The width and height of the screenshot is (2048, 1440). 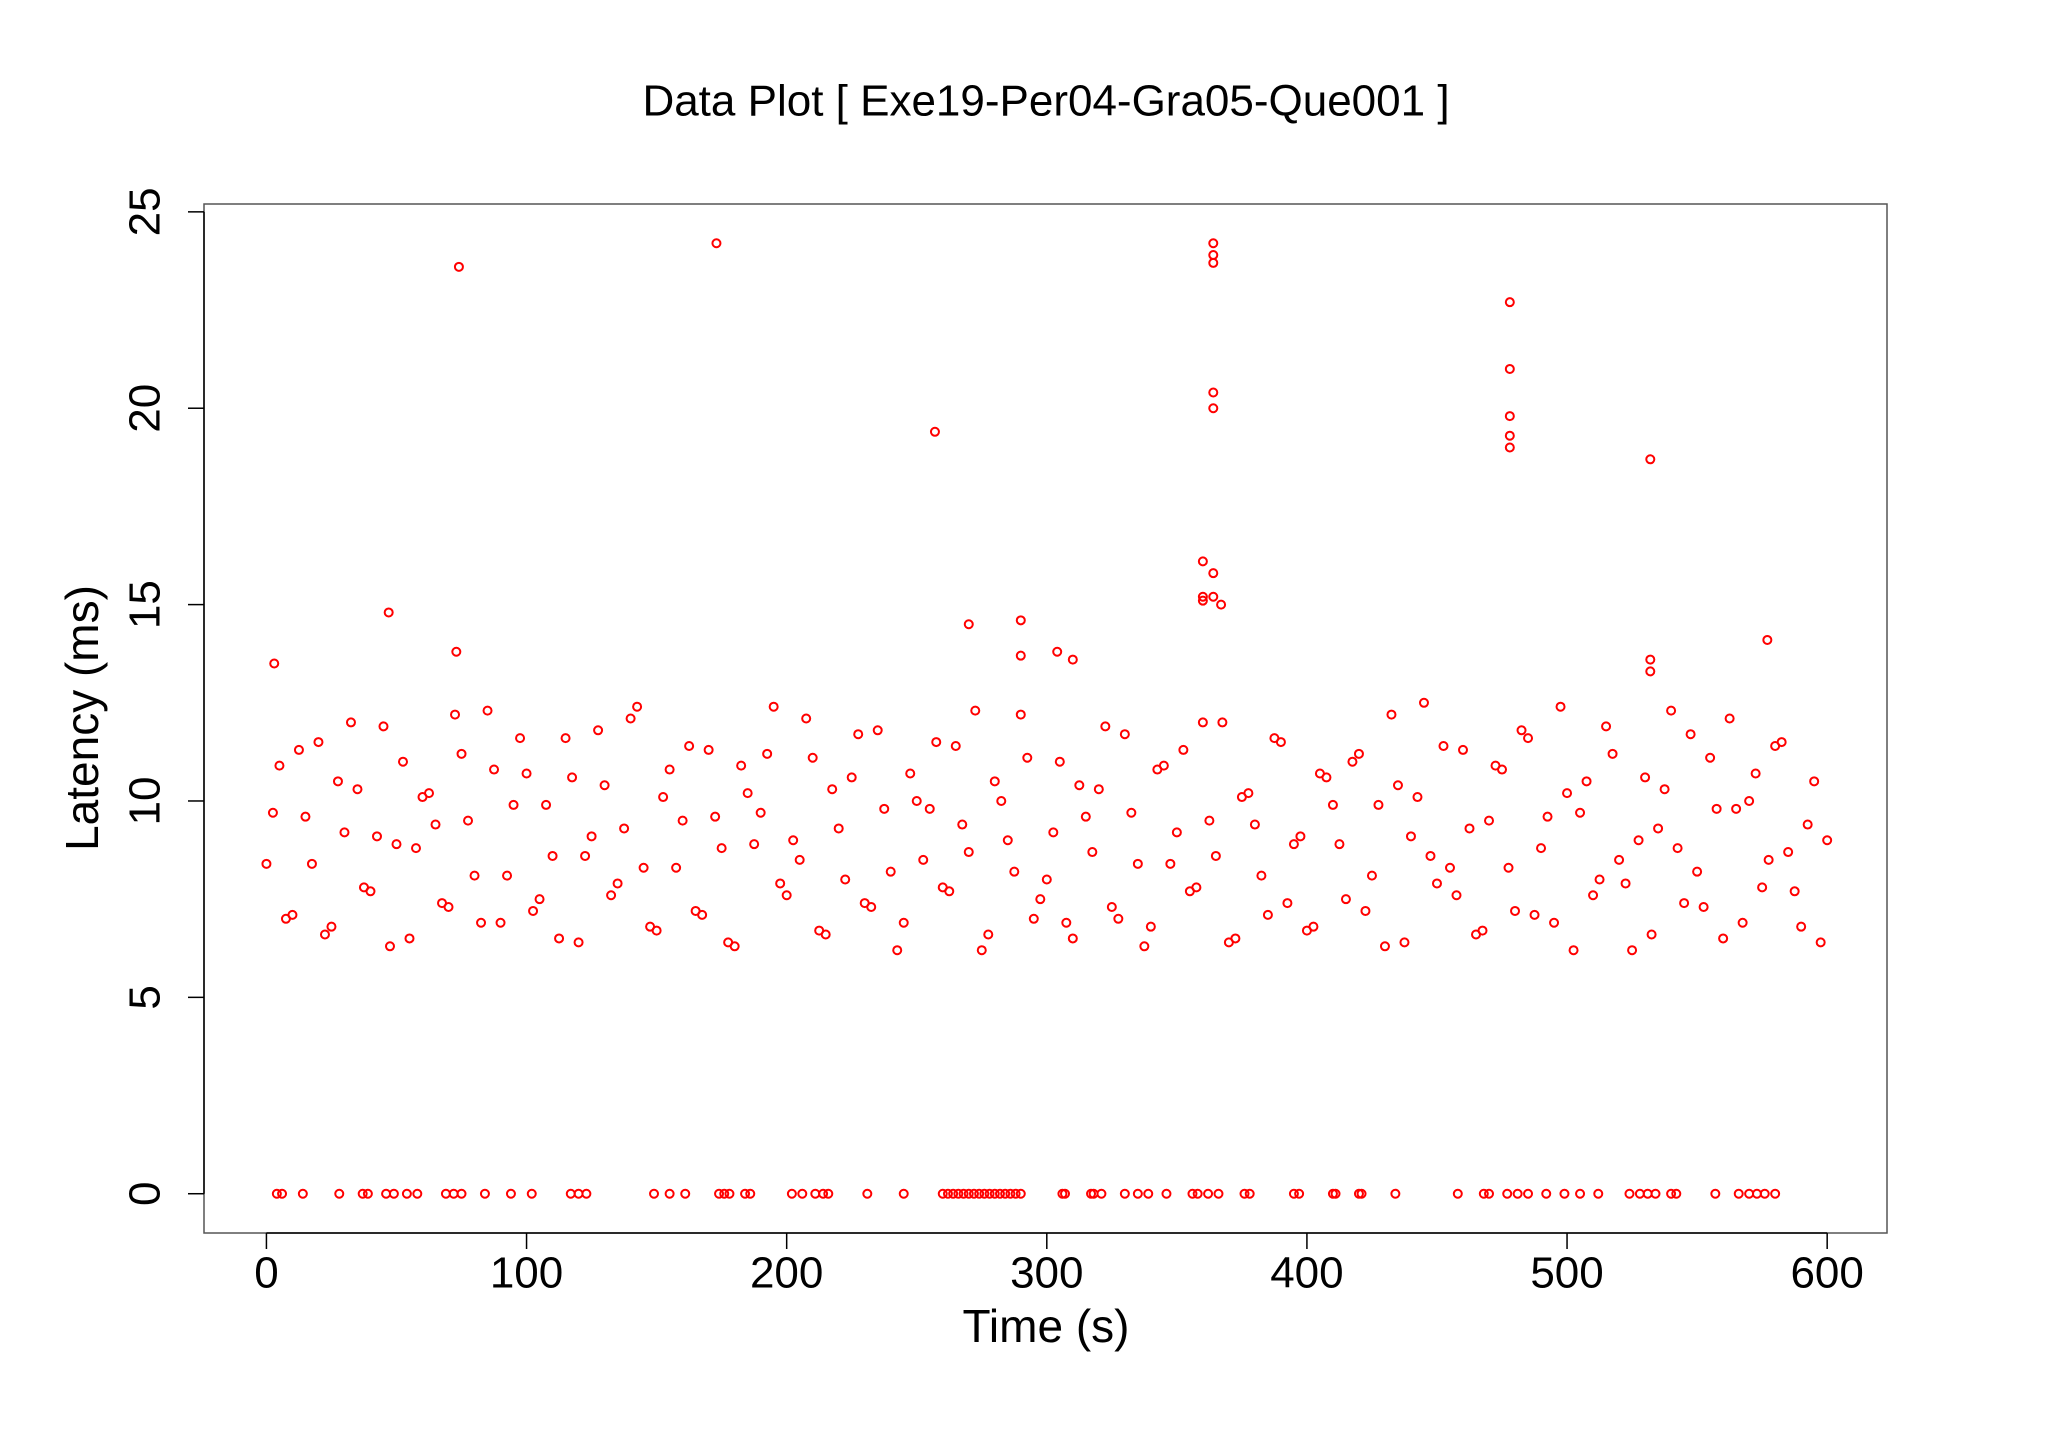 What do you see at coordinates (786, 1273) in the screenshot?
I see `x-tick-label: 200` at bounding box center [786, 1273].